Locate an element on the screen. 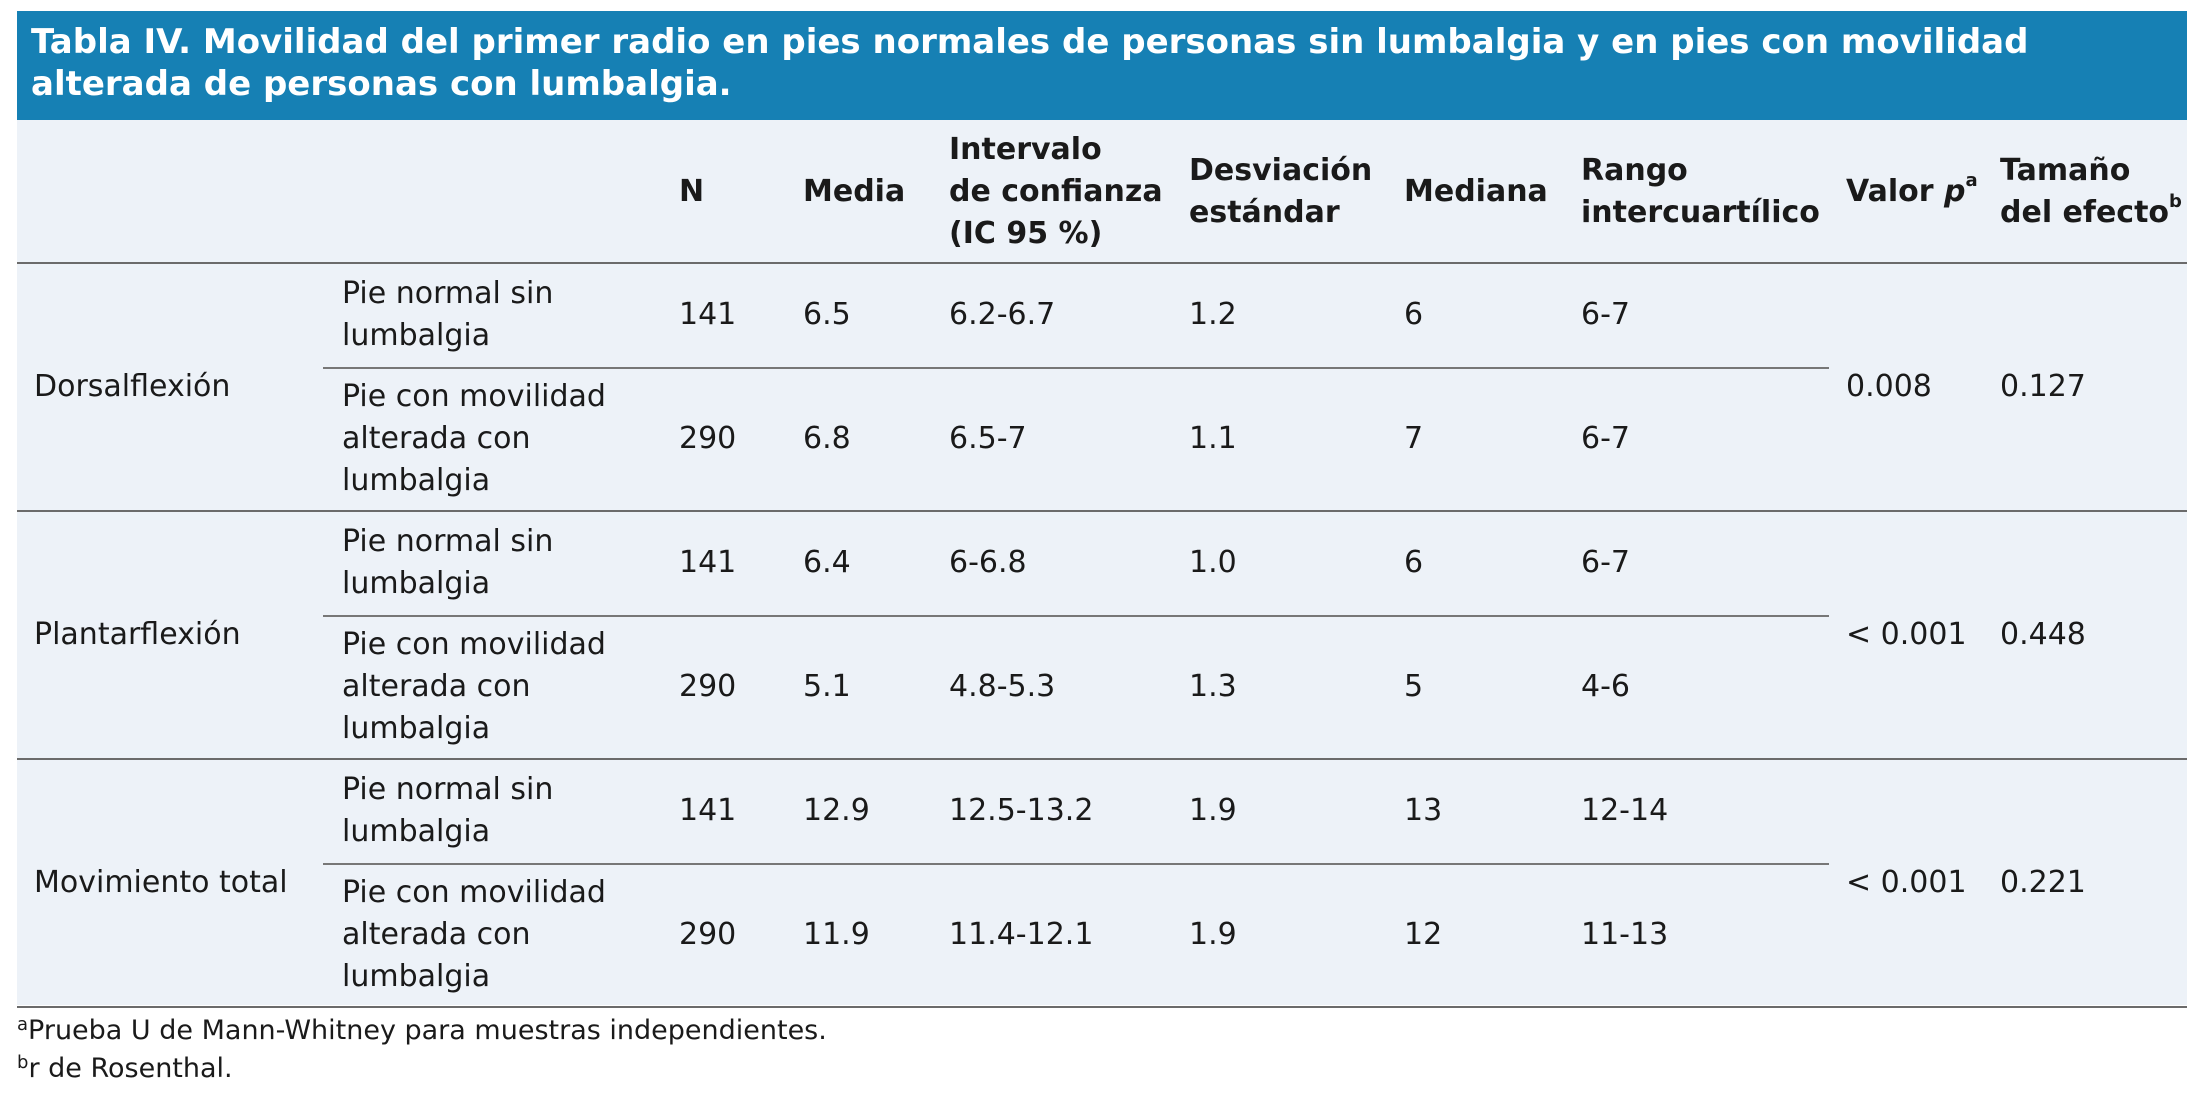 This screenshot has width=2204, height=1096. p-value-text: 0.008 is located at coordinates (1889, 386).